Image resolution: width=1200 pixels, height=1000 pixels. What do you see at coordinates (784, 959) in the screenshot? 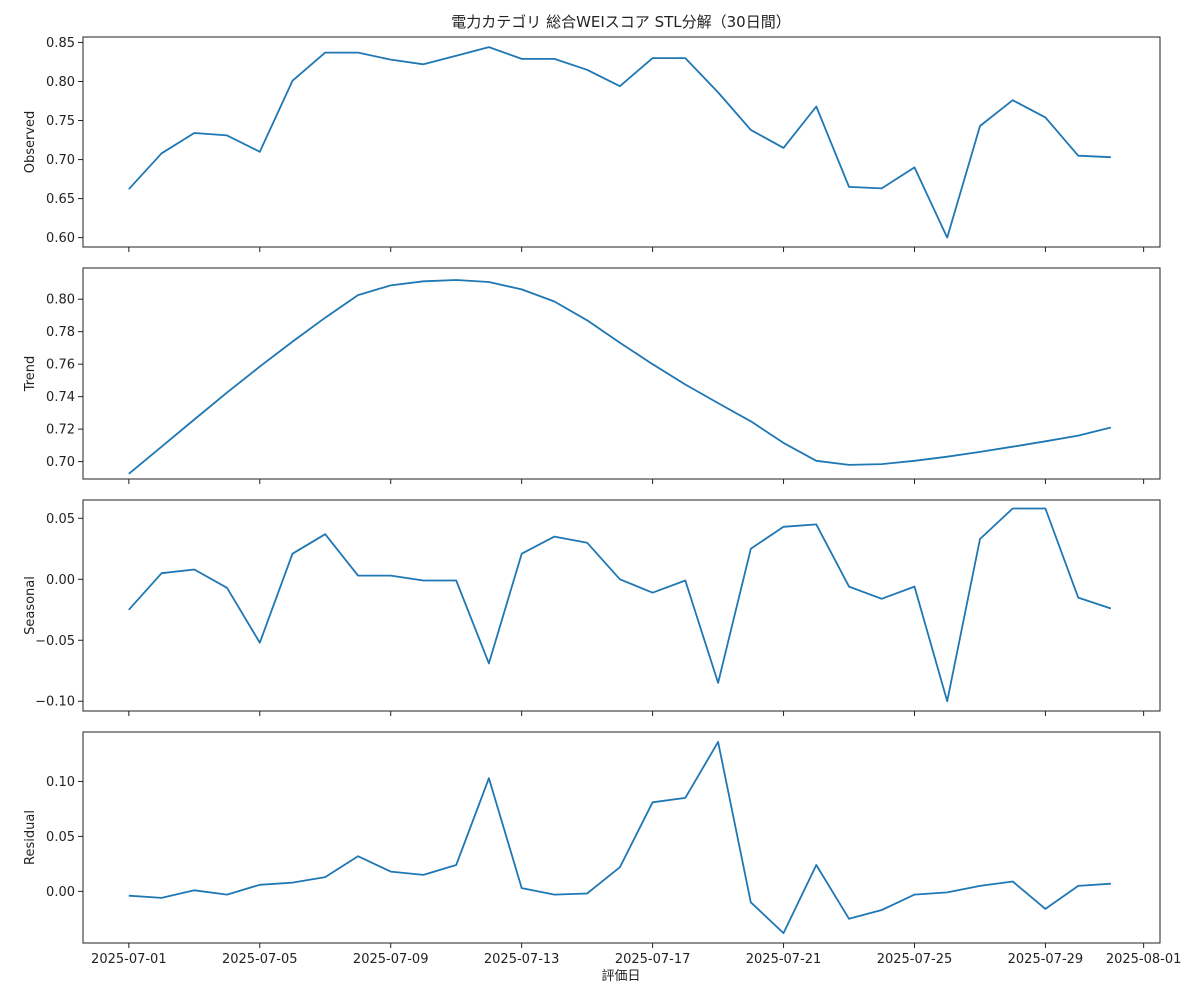
I see `x-tick-label-5: 2025-07-21` at bounding box center [784, 959].